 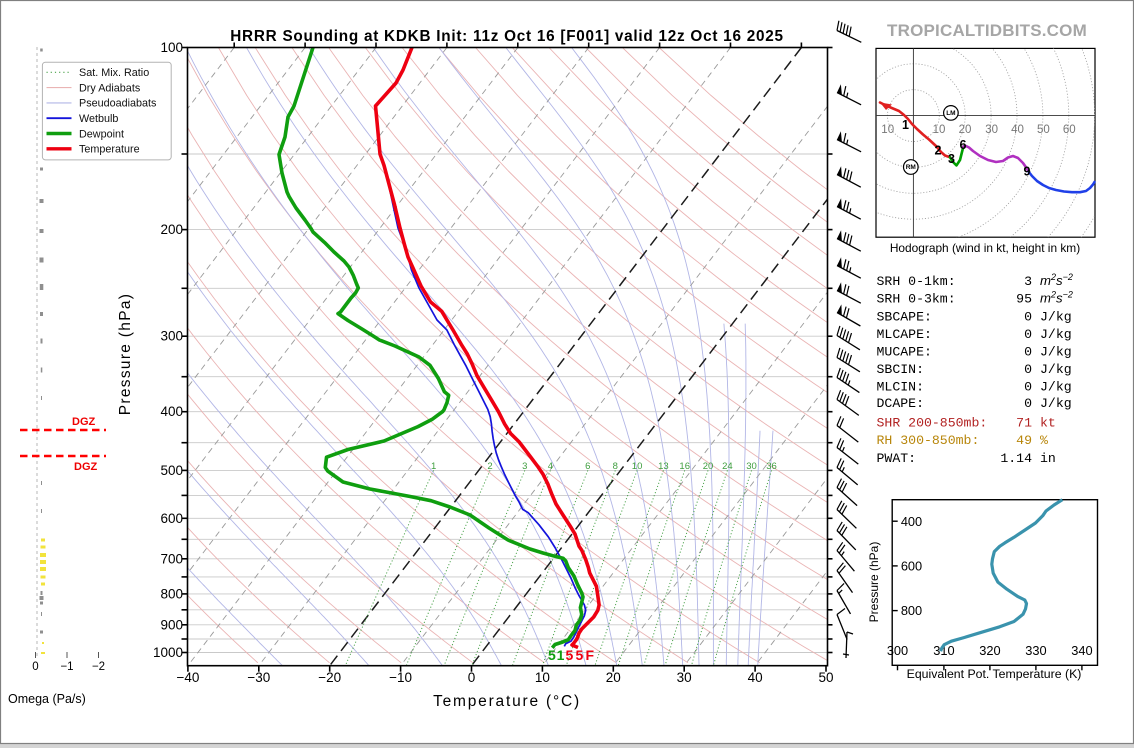 I want to click on svg-text: 8, so click(x=615, y=466).